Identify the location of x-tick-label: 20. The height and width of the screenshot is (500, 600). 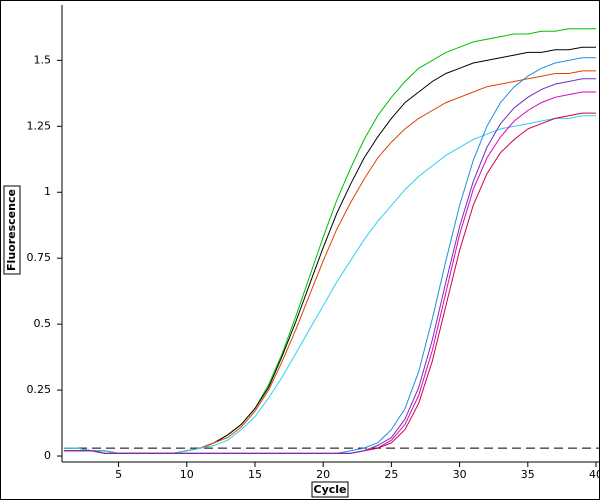
(323, 474).